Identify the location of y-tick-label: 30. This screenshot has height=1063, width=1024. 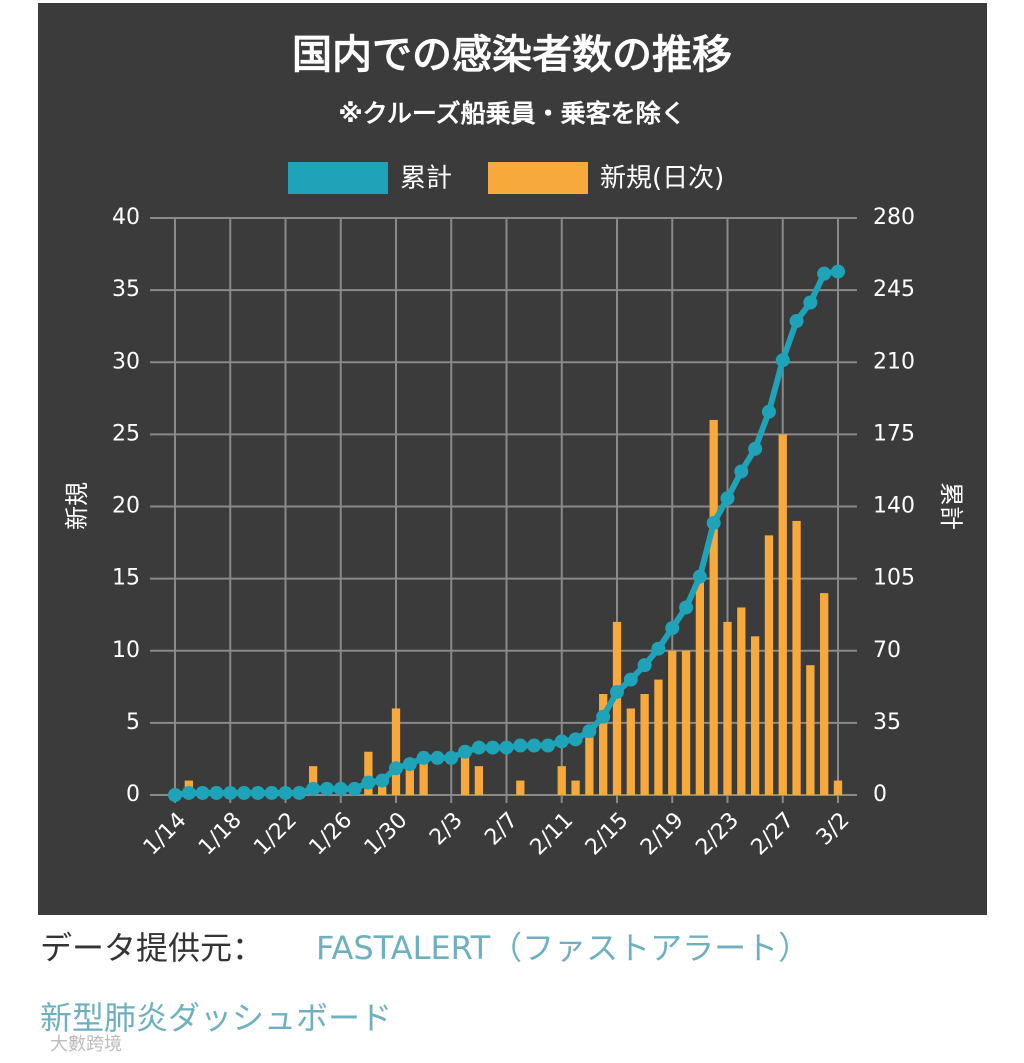
(126, 361).